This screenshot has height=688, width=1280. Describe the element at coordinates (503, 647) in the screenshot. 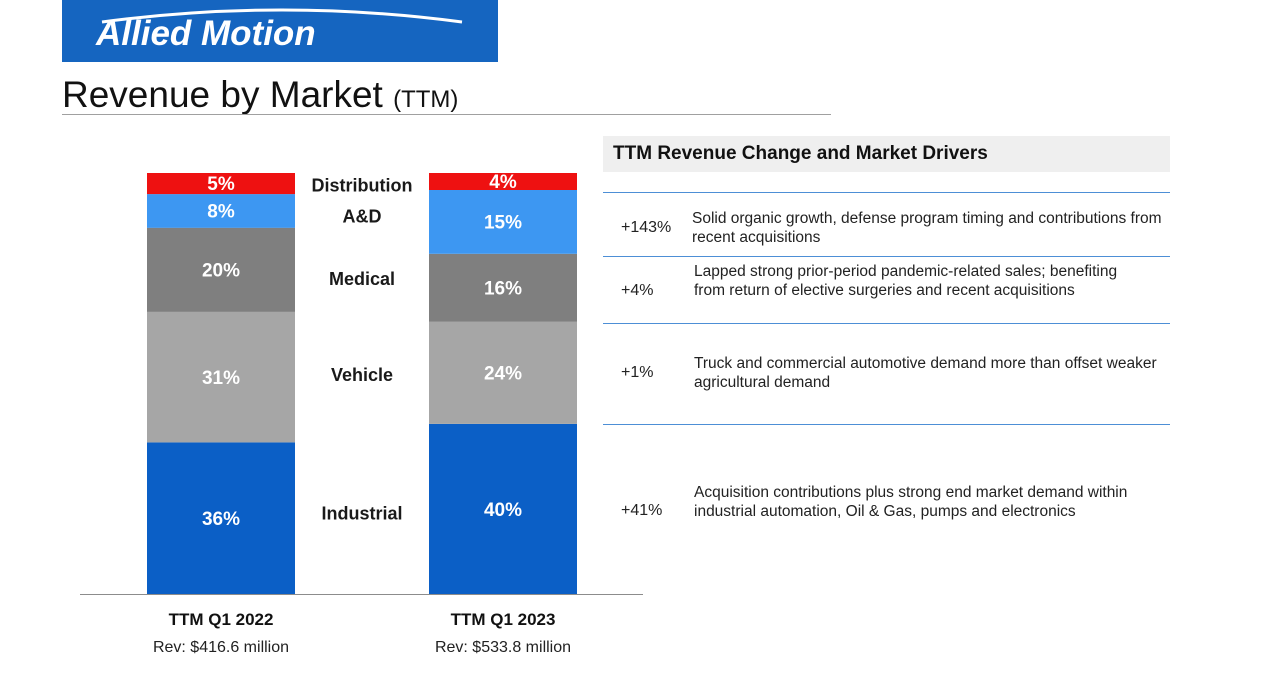

I see `category-revenue-2: Rev: $533.8 million` at that location.